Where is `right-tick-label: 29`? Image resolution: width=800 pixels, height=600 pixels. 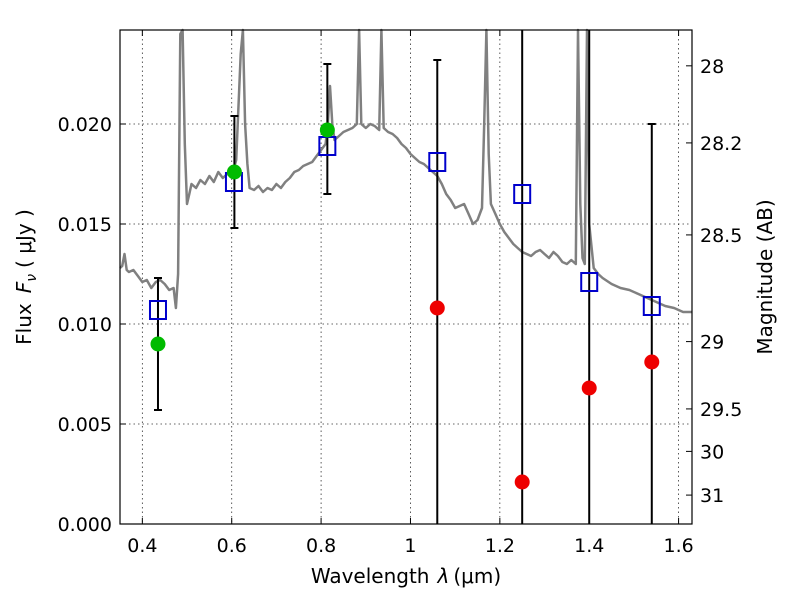
right-tick-label: 29 is located at coordinates (712, 343).